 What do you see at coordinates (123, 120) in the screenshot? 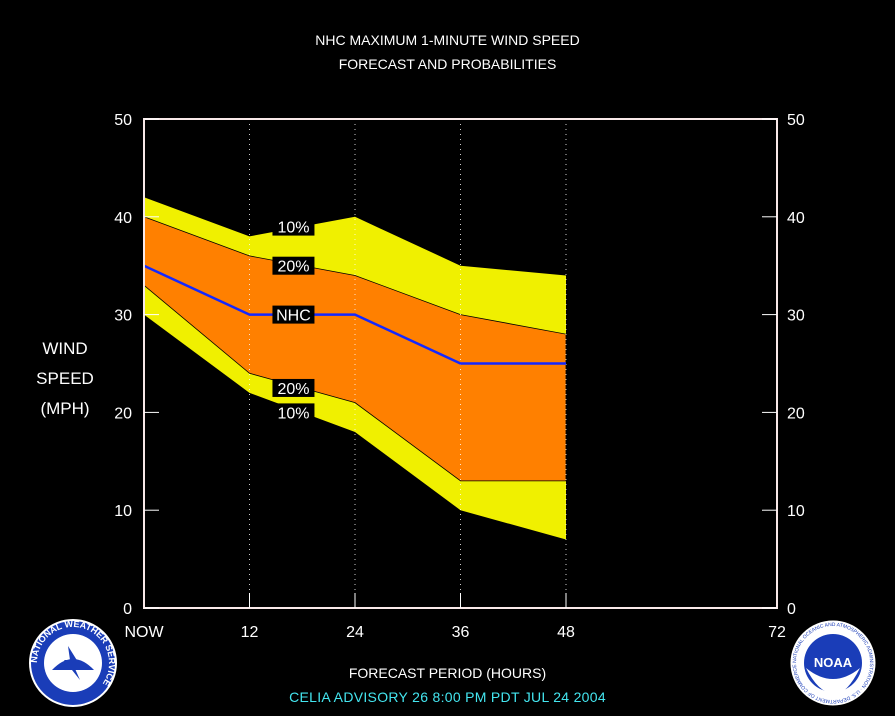
I see `y-tick-label-left: 50` at bounding box center [123, 120].